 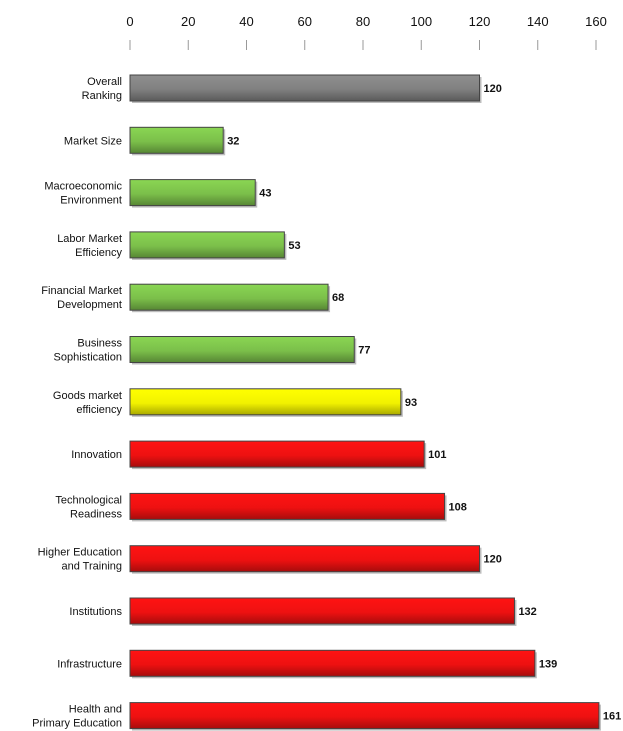 I want to click on bar-value-label: 161, so click(x=612, y=717).